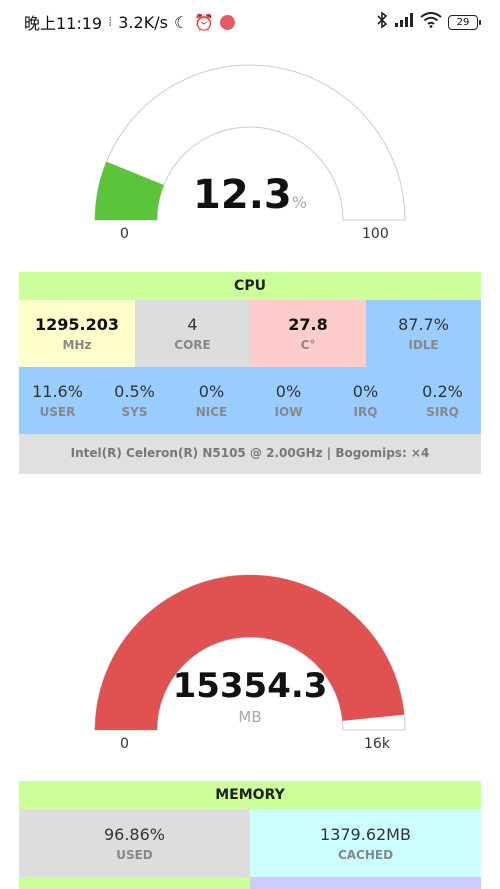 The height and width of the screenshot is (889, 500). I want to click on cpu-user-cell: 11.6% USER, so click(57, 400).